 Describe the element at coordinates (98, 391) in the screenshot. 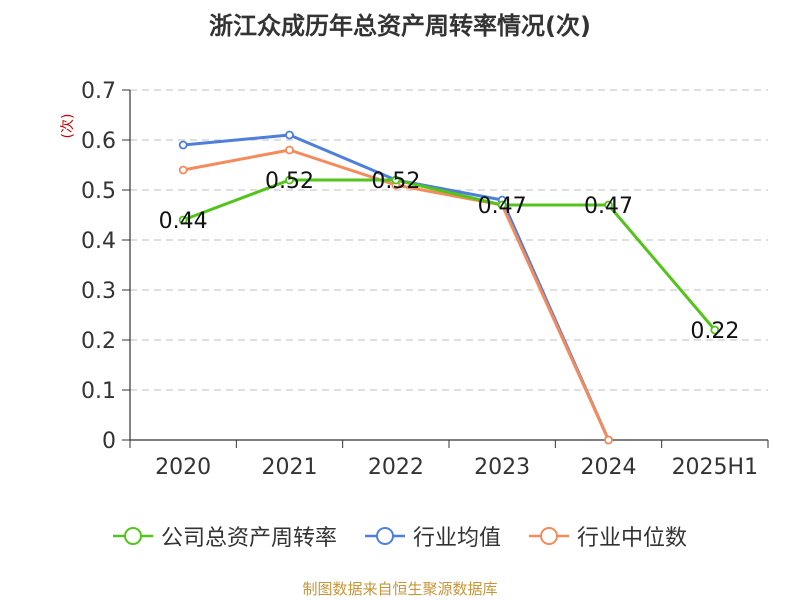

I see `y-tick-label: 0.1` at that location.